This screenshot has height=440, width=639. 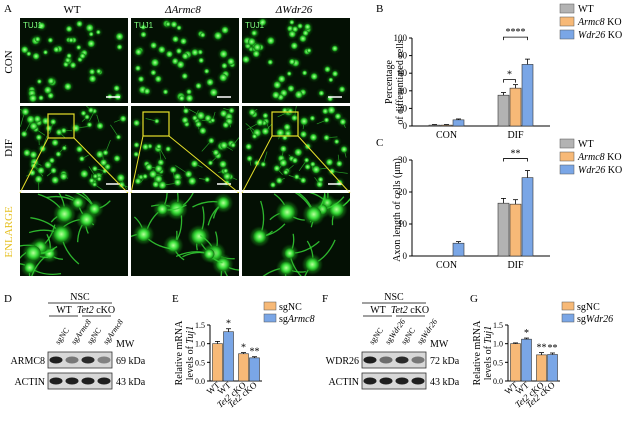 I want to click on y-axis-label: Relative mRNA, so click(x=477, y=352).